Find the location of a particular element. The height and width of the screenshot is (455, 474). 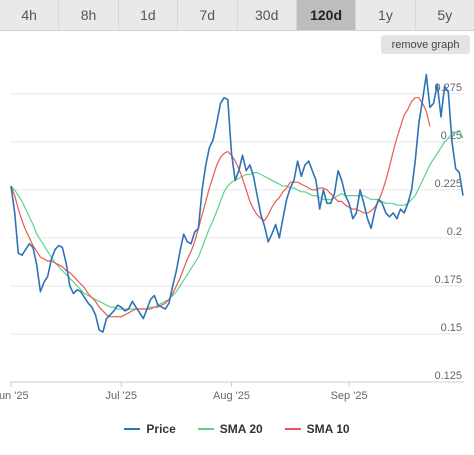

x-tick-label: Jul '25 is located at coordinates (121, 396).